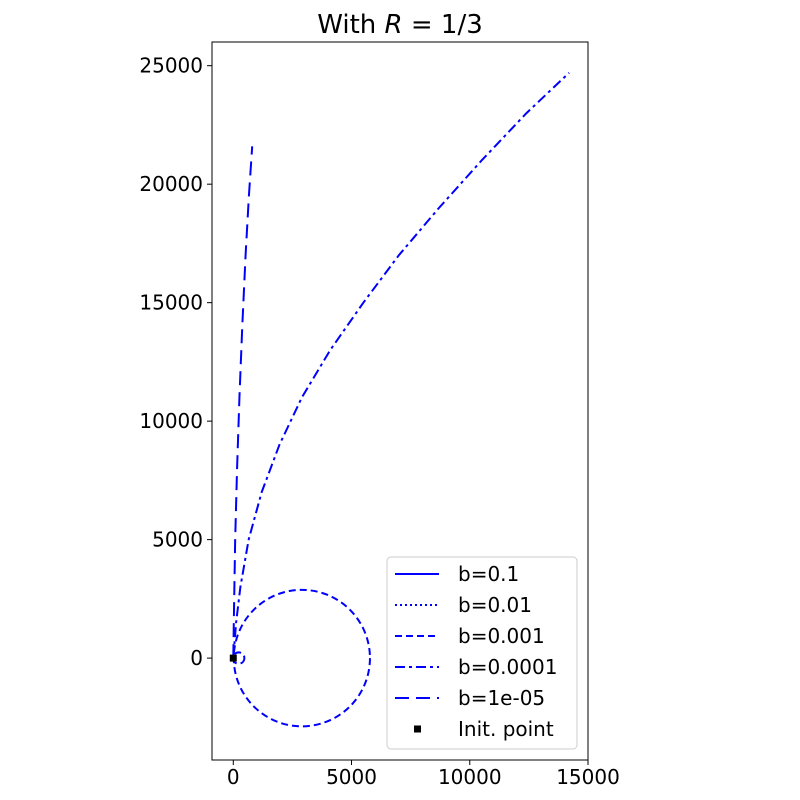 The image size is (800, 800). Describe the element at coordinates (350, 25) in the screenshot. I see `title-prefix: With` at that location.